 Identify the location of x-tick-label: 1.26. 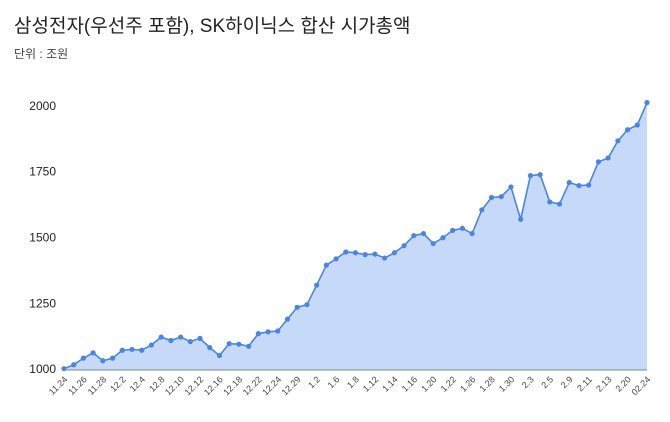
(467, 383).